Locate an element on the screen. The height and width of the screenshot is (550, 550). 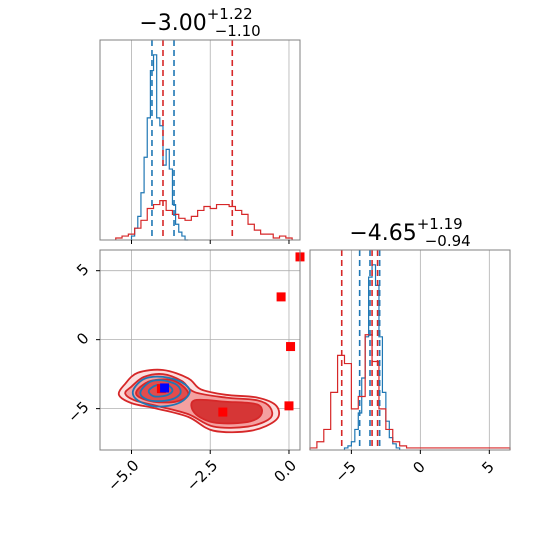
panel-title: −3.00+1.22 −1.10 is located at coordinates (199, 22).